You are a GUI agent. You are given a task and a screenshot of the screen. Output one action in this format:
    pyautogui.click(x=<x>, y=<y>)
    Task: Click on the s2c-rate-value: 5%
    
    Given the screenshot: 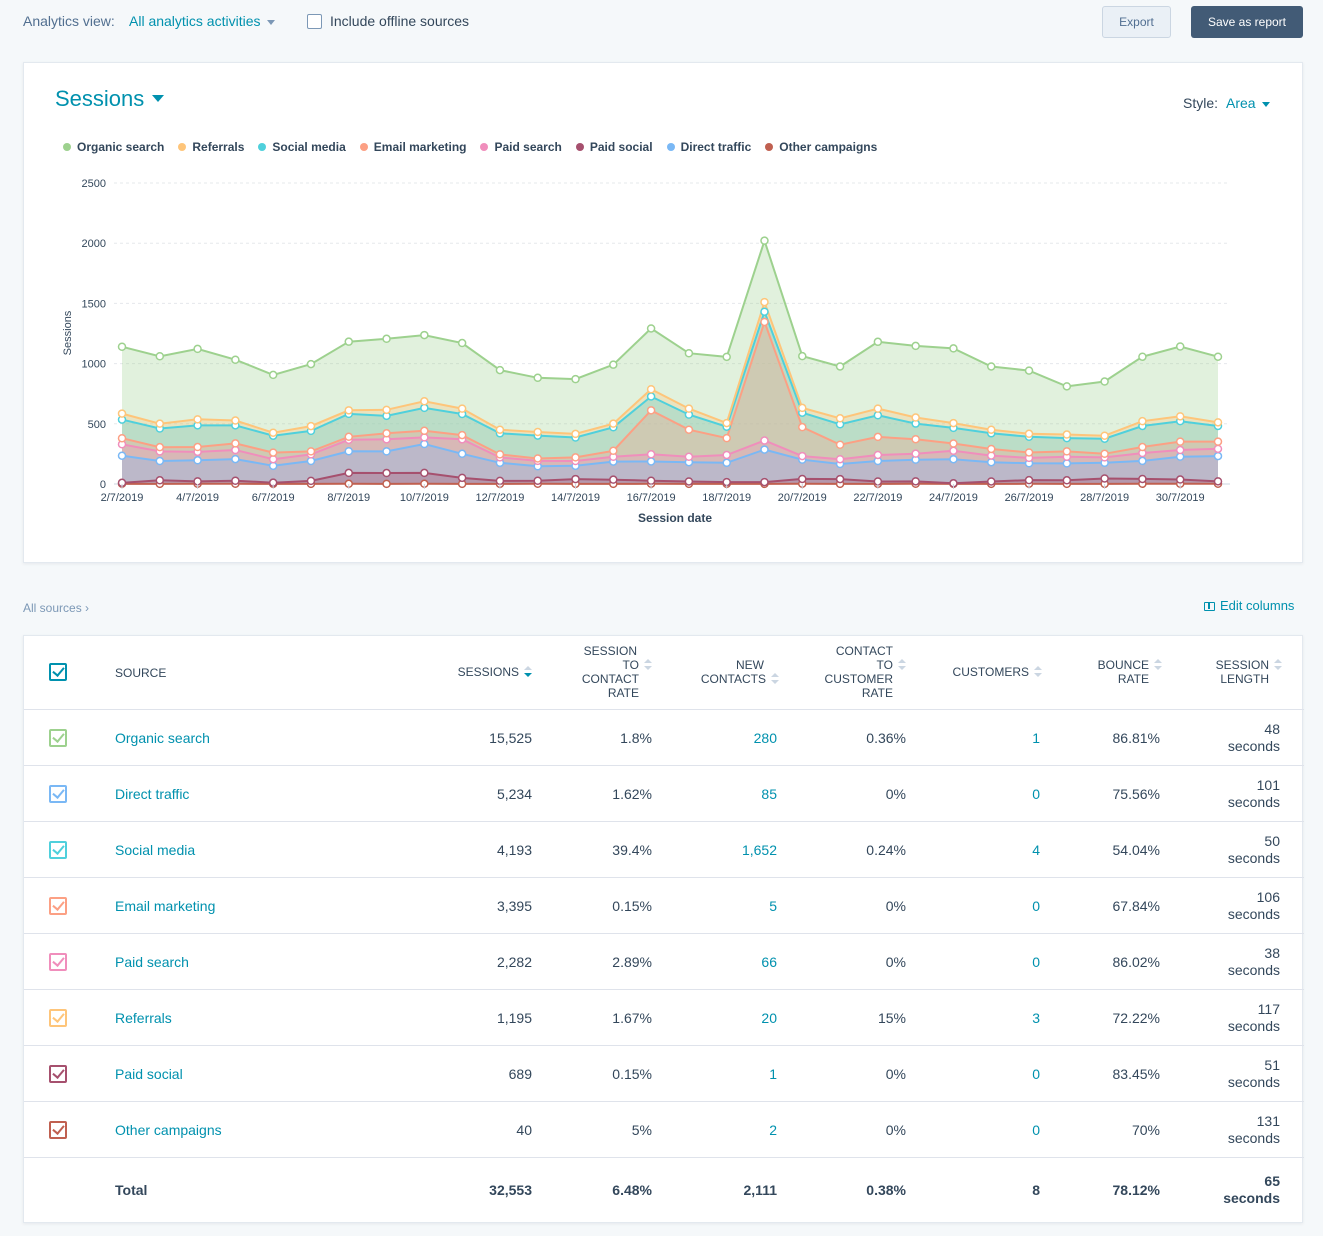 What is the action you would take?
    pyautogui.click(x=641, y=1130)
    